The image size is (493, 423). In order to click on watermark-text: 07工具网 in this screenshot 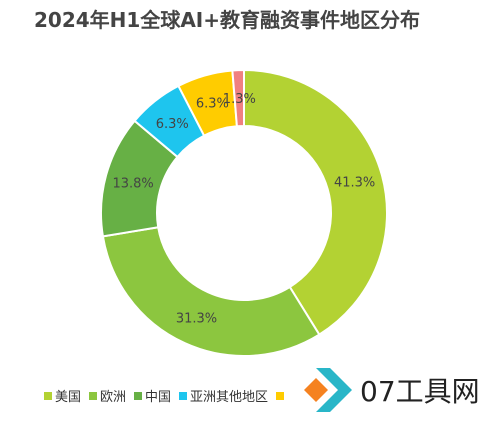, I will do `click(420, 391)`.